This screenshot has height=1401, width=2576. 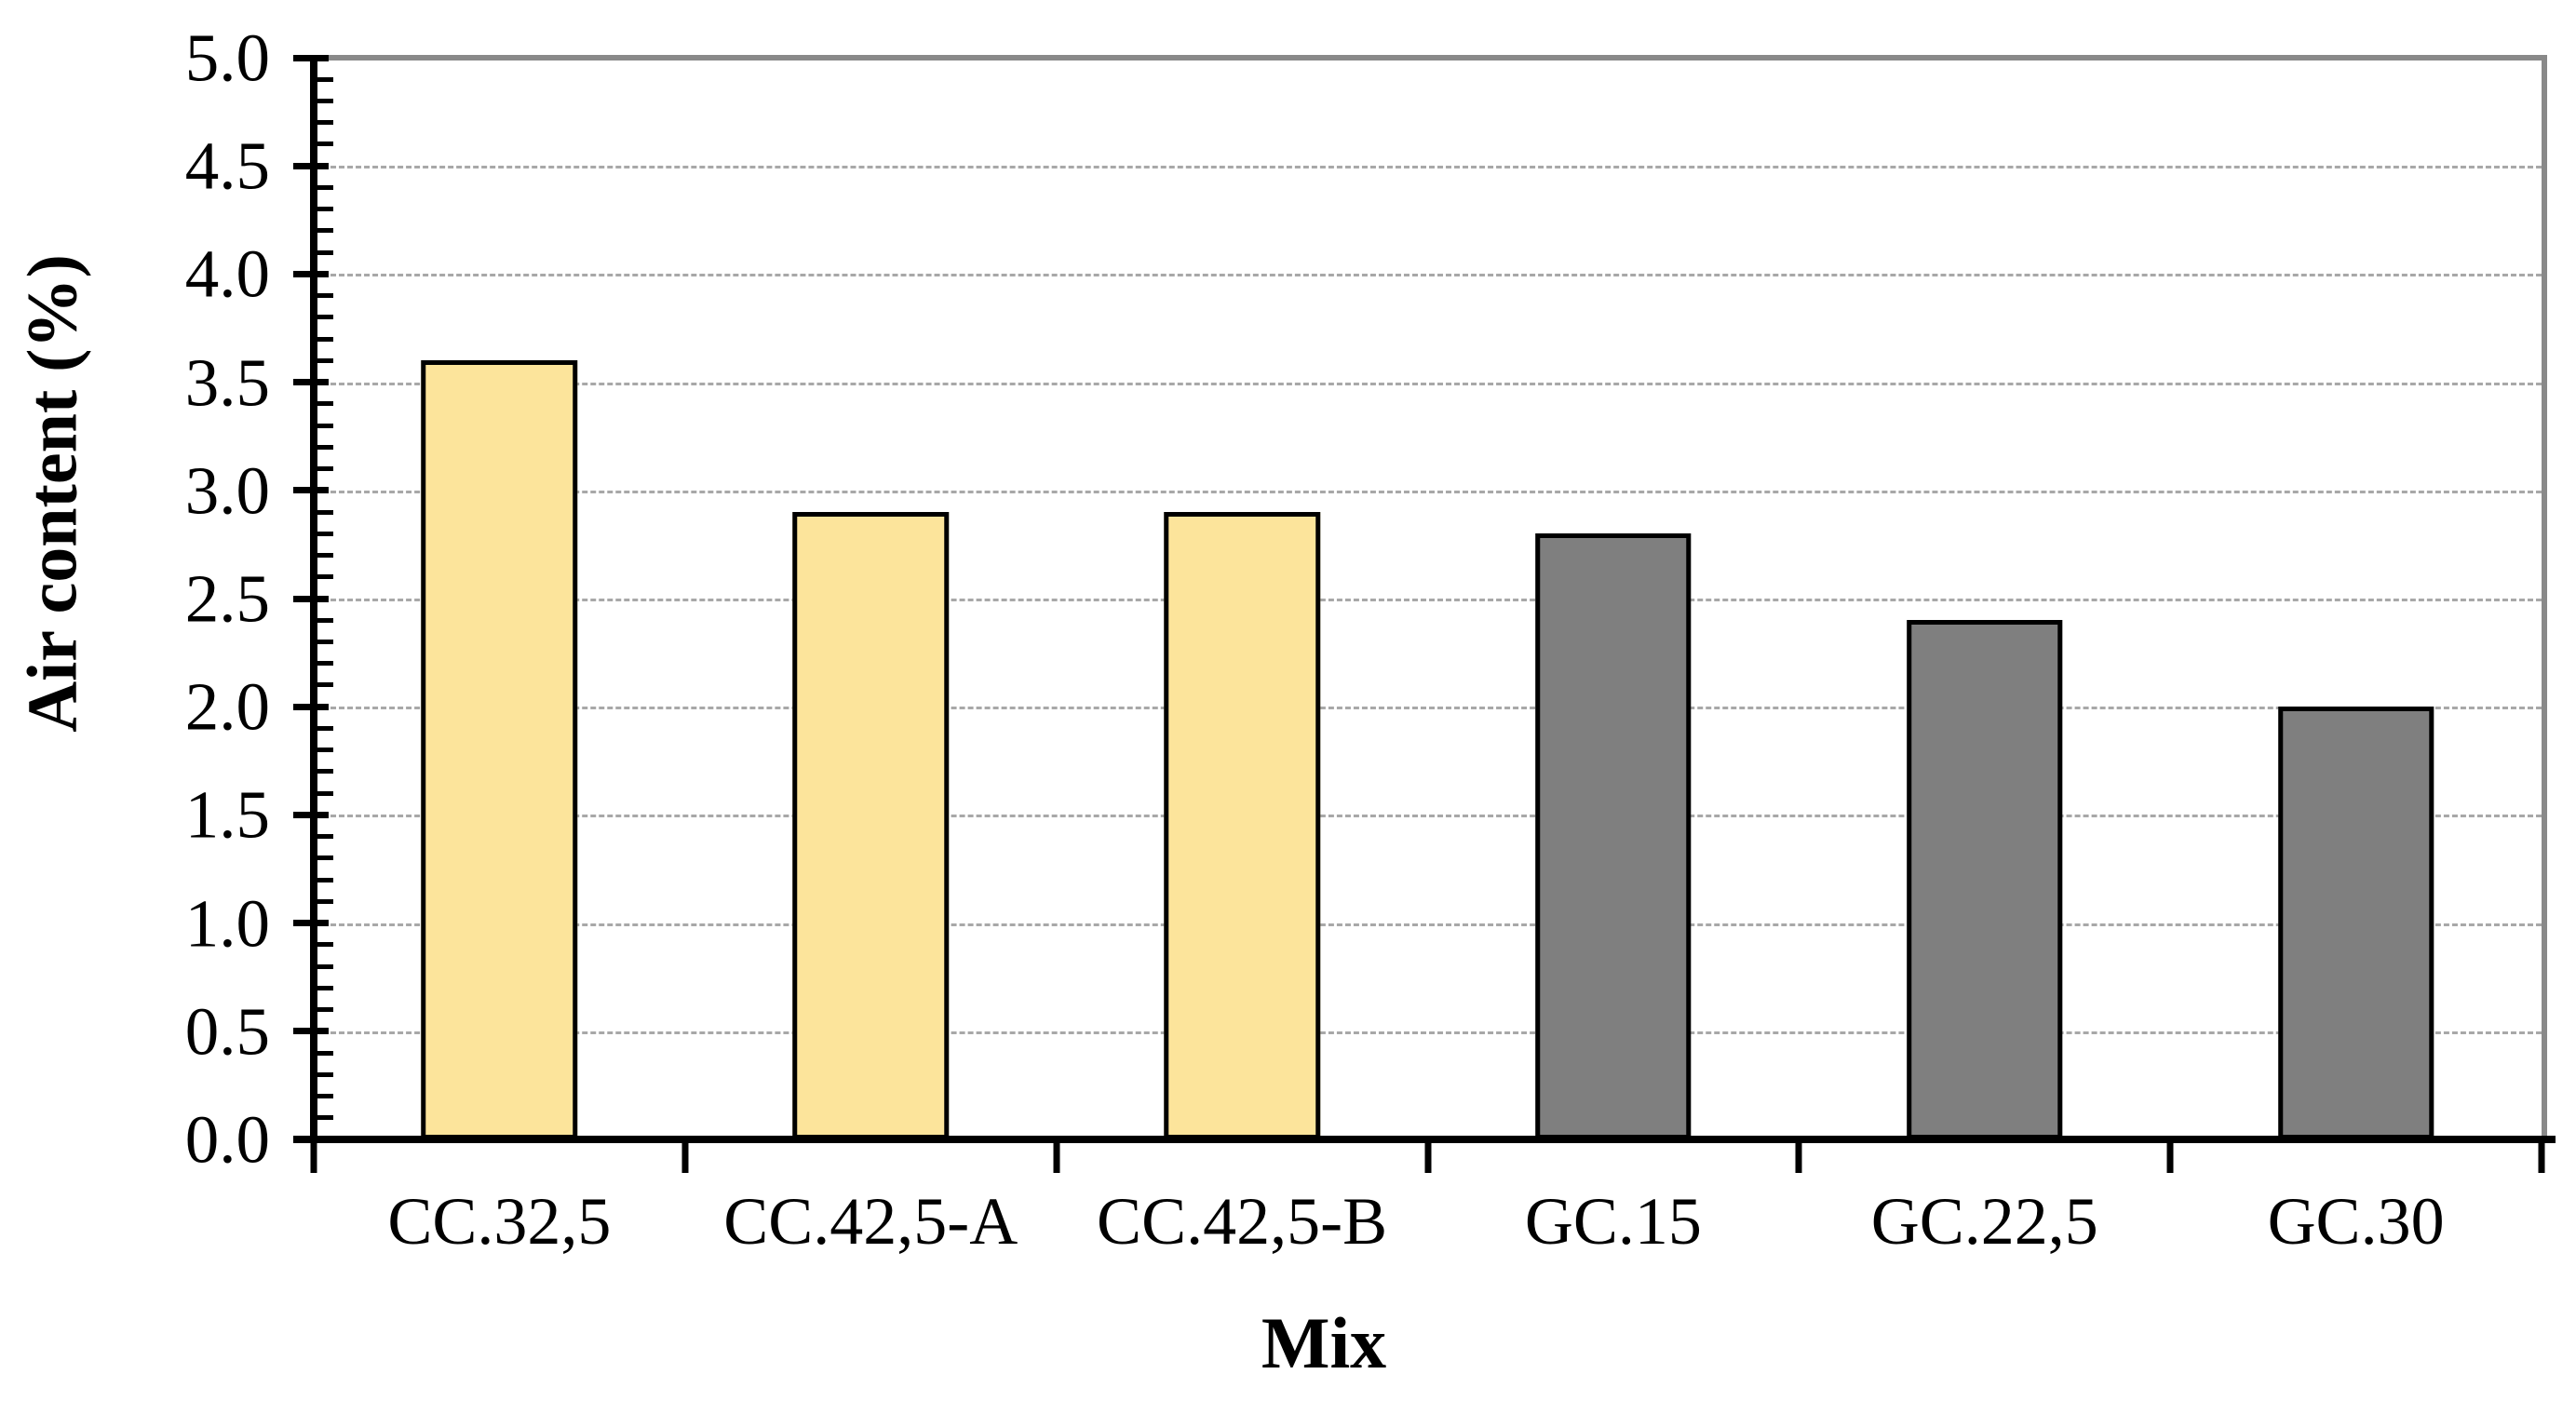 I want to click on x-category-label: CC.42,5-A, so click(x=870, y=1221).